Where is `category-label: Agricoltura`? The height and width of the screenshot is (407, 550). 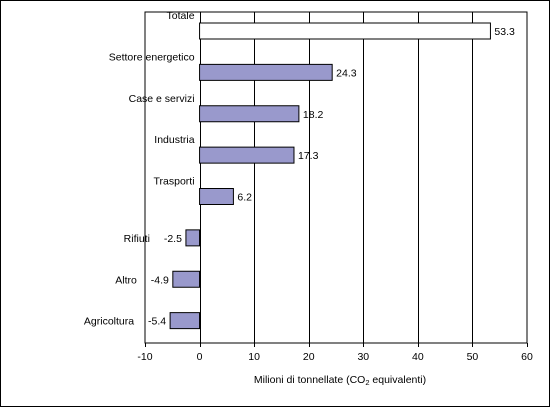 category-label: Agricoltura is located at coordinates (109, 322).